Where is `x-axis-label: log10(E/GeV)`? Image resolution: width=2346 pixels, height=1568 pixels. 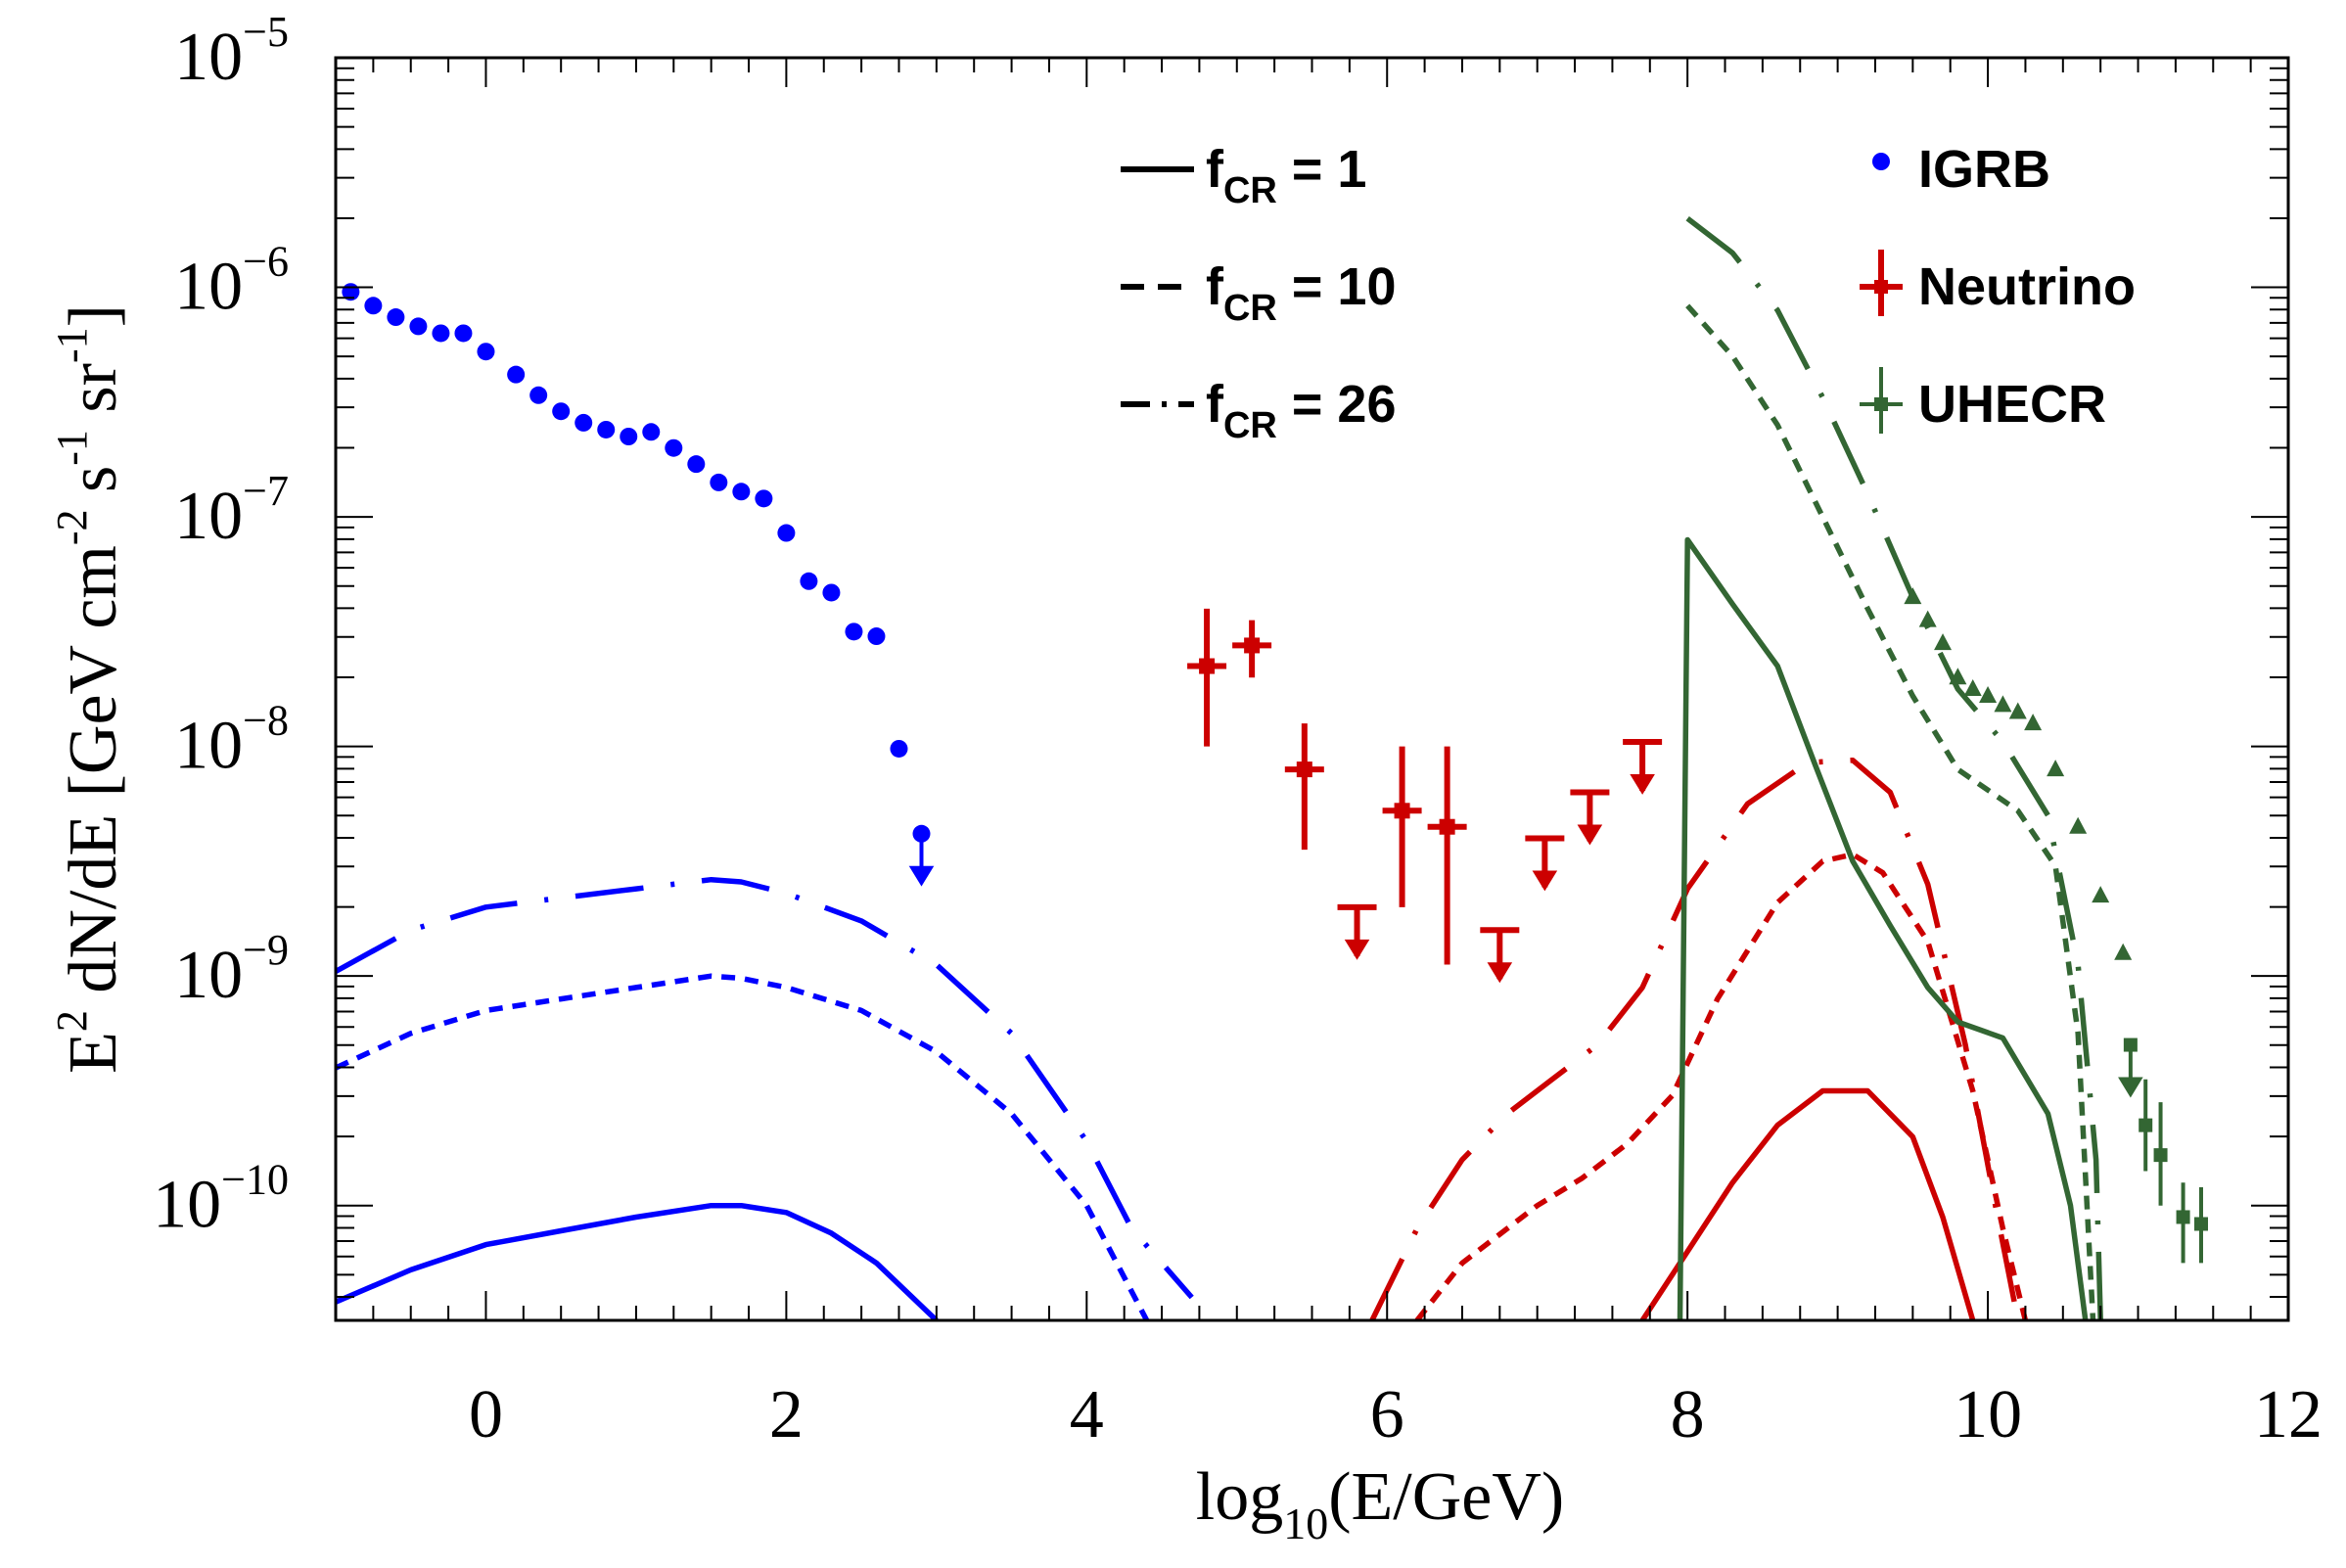 x-axis-label: log10(E/GeV) is located at coordinates (1380, 1503).